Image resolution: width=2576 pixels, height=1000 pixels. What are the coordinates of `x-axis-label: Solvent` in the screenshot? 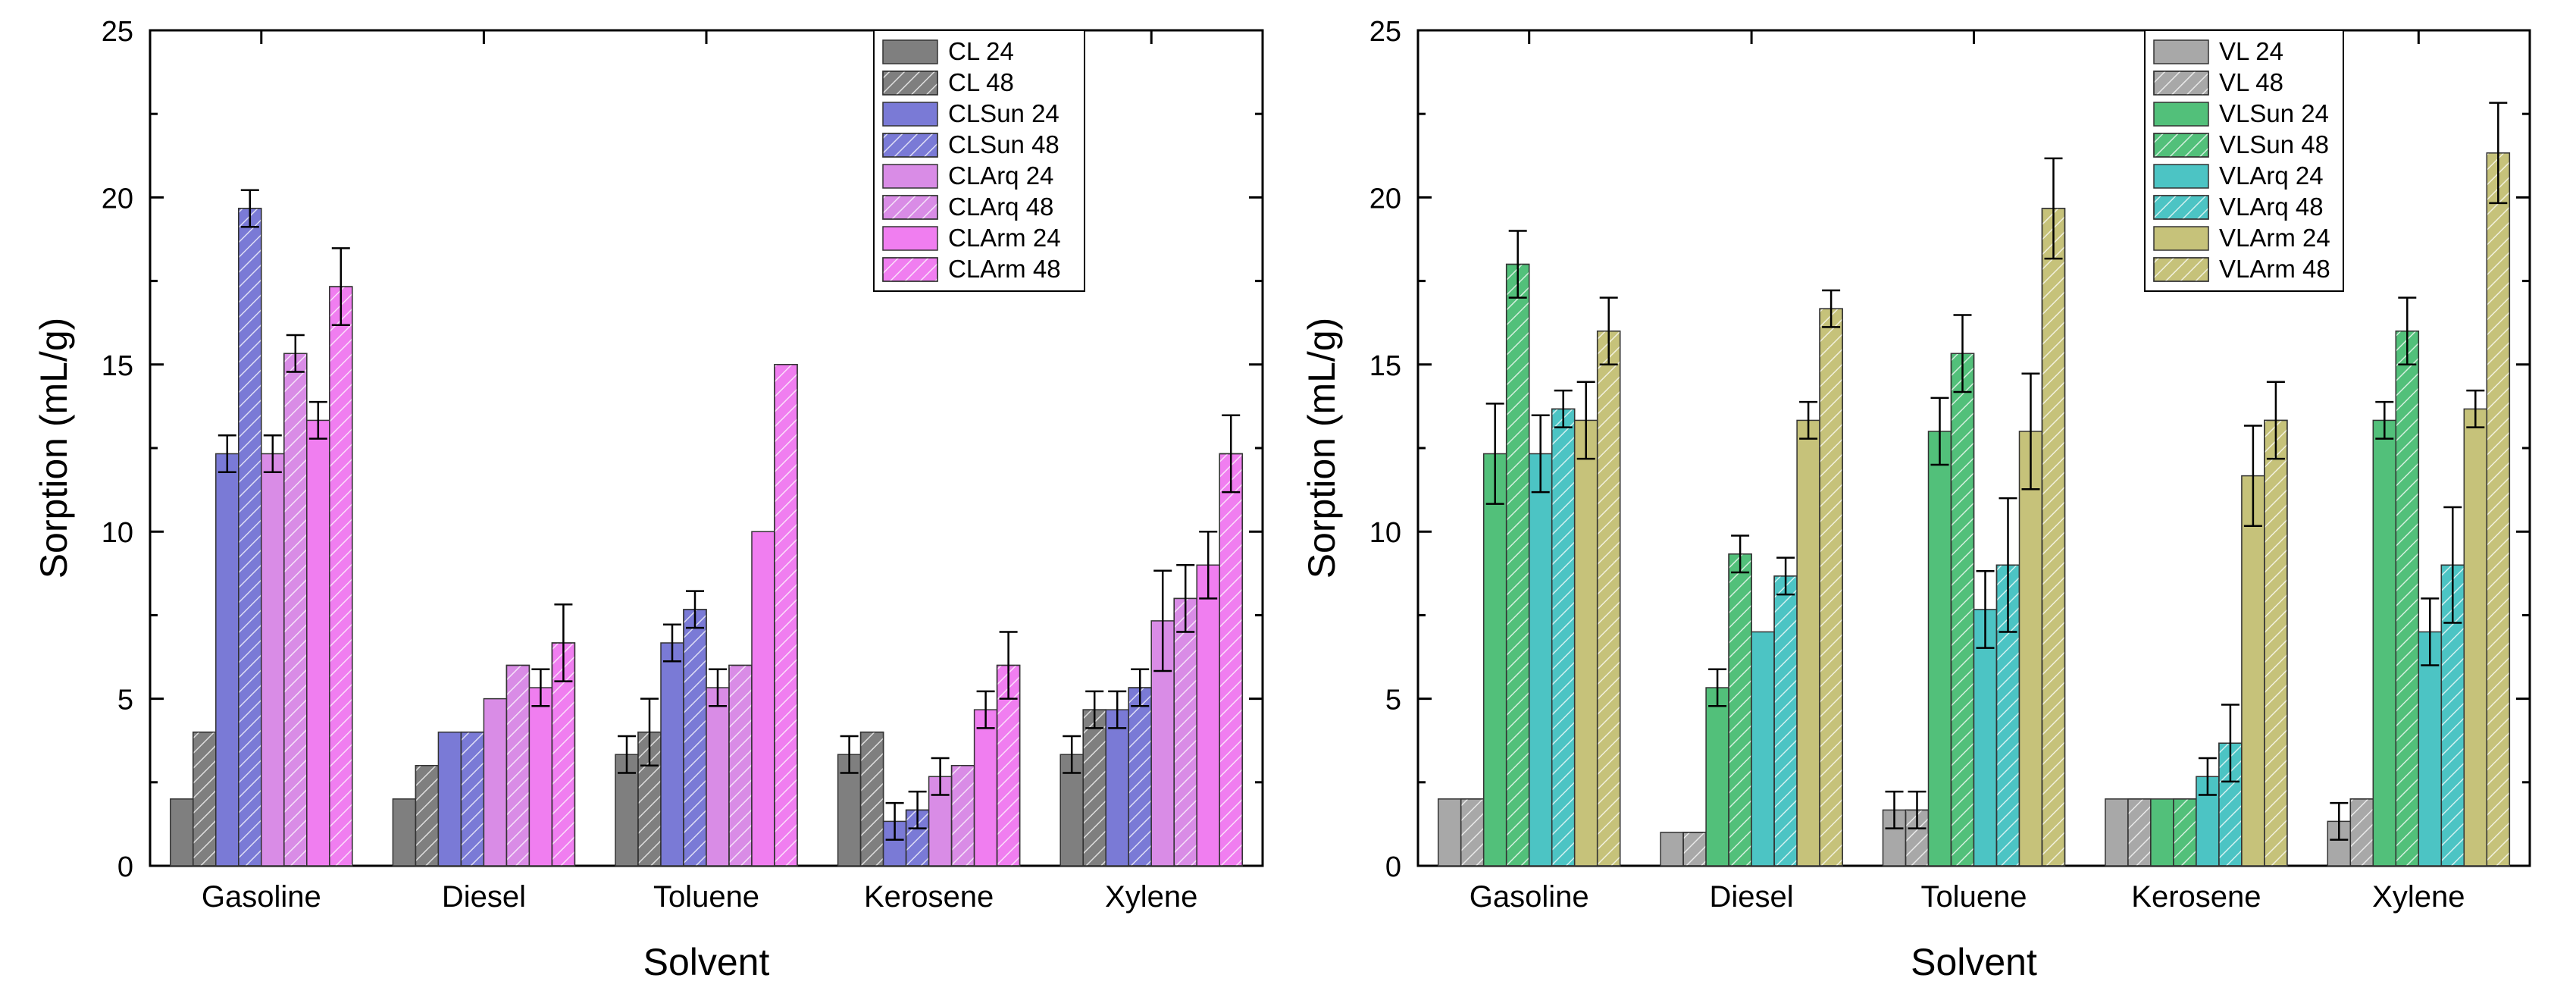 It's located at (707, 962).